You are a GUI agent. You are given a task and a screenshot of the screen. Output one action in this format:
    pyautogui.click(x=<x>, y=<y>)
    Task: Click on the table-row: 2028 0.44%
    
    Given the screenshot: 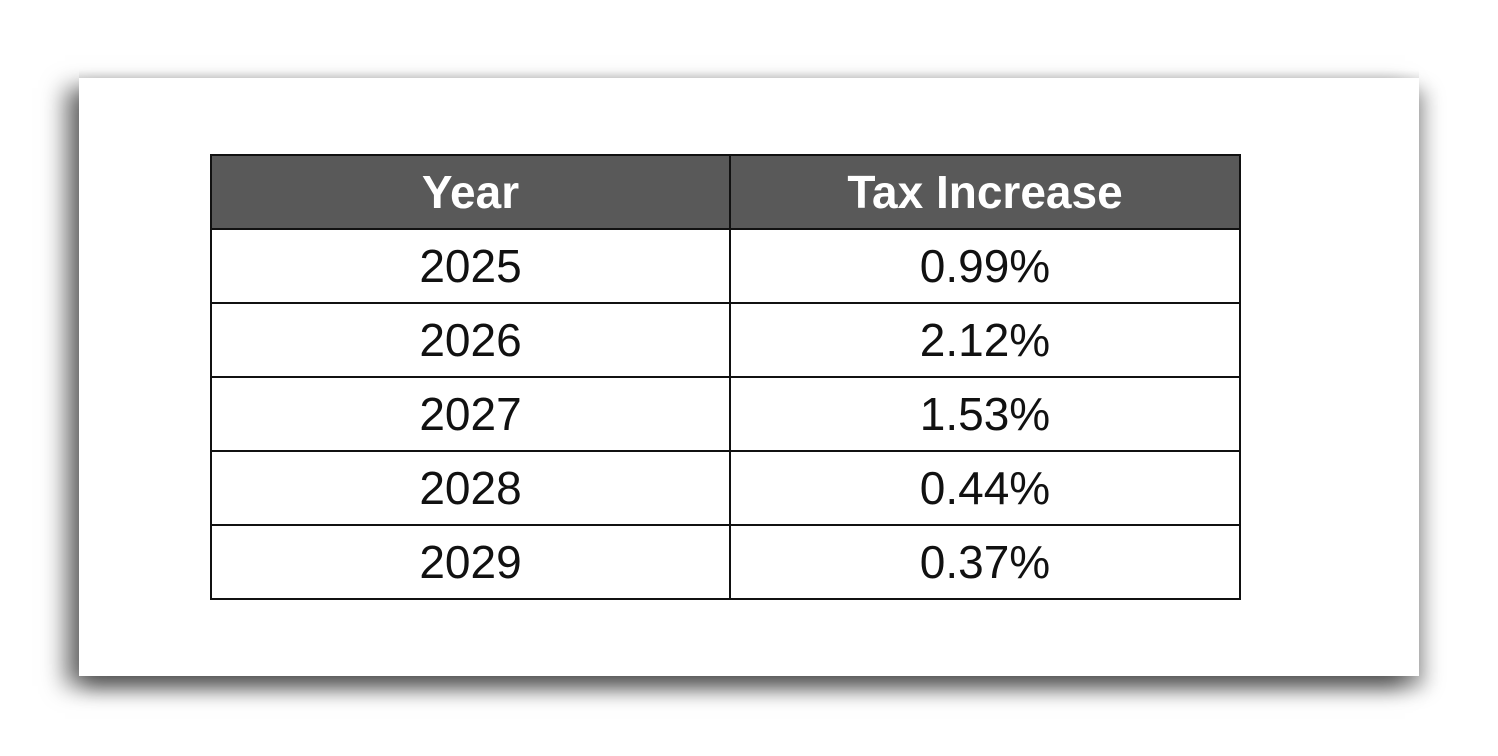 What is the action you would take?
    pyautogui.click(x=725, y=488)
    